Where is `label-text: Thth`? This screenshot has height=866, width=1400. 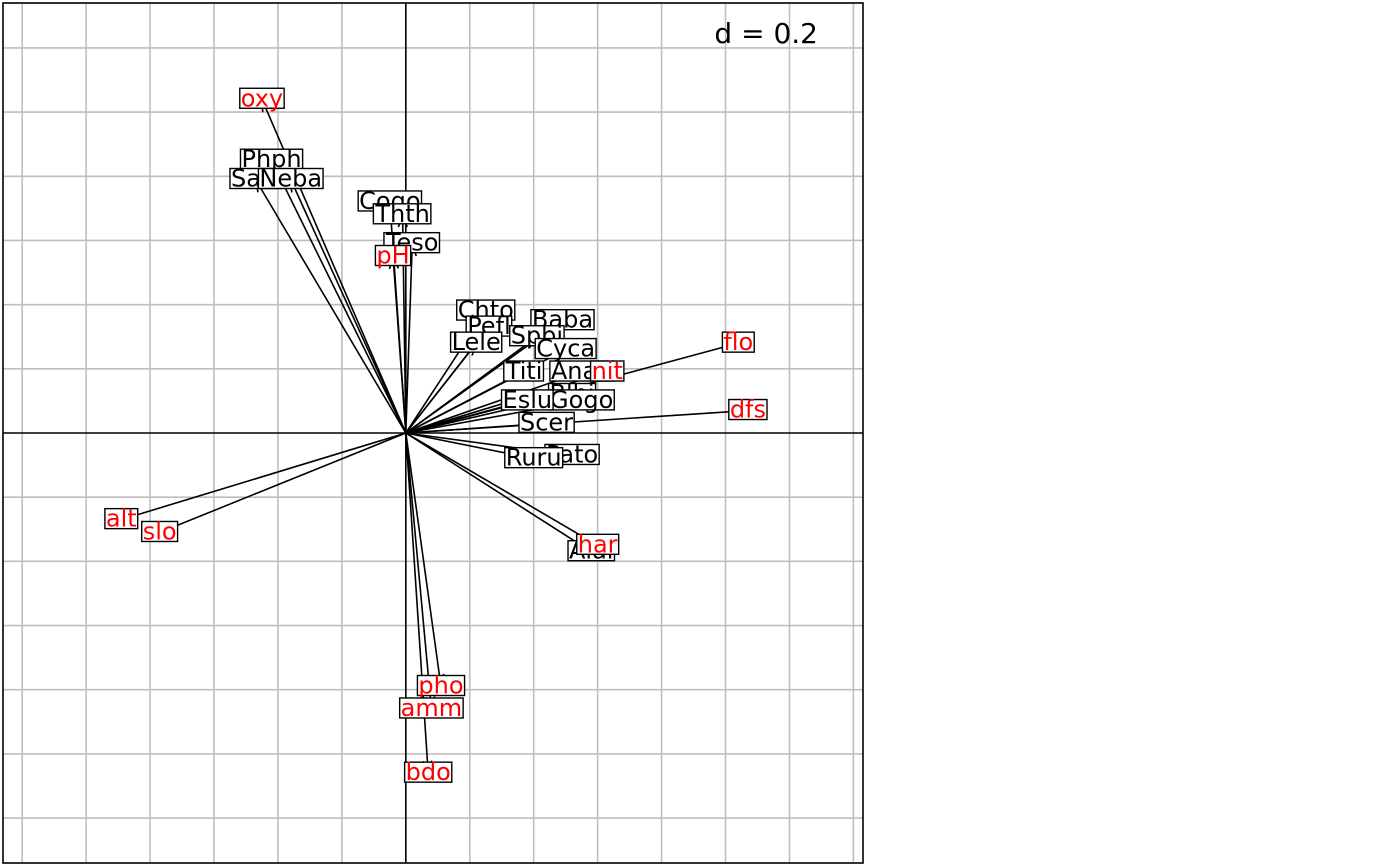 label-text: Thth is located at coordinates (402, 214).